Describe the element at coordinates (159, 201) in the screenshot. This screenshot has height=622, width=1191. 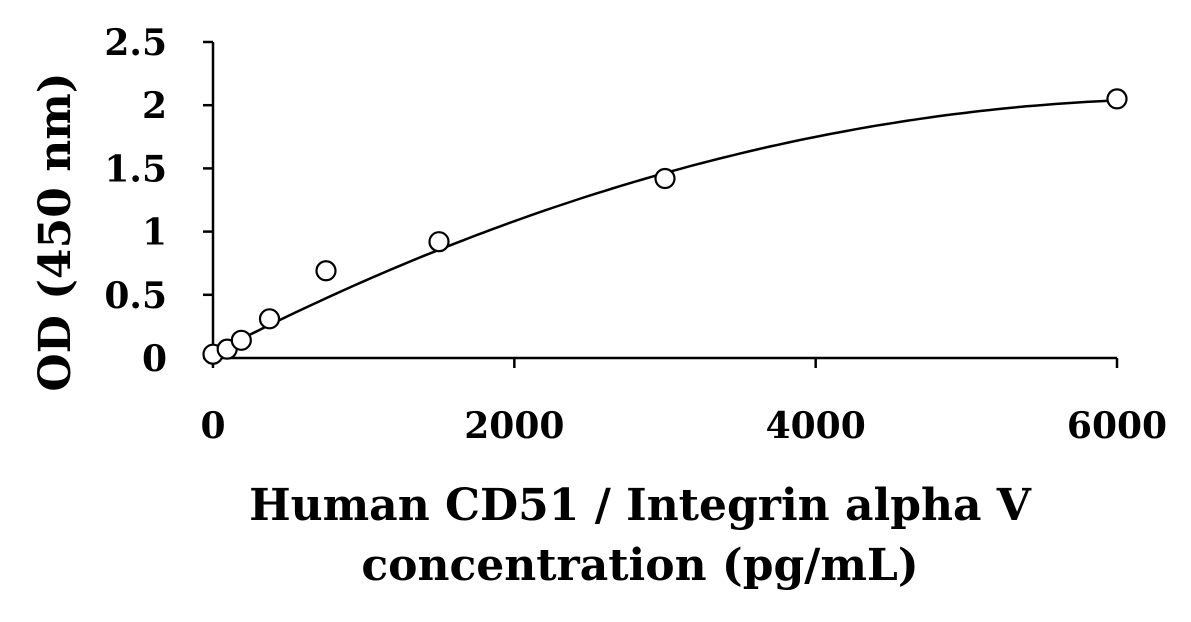
I see `y-axis: 0 0.5 1 1.5 2 2.5` at that location.